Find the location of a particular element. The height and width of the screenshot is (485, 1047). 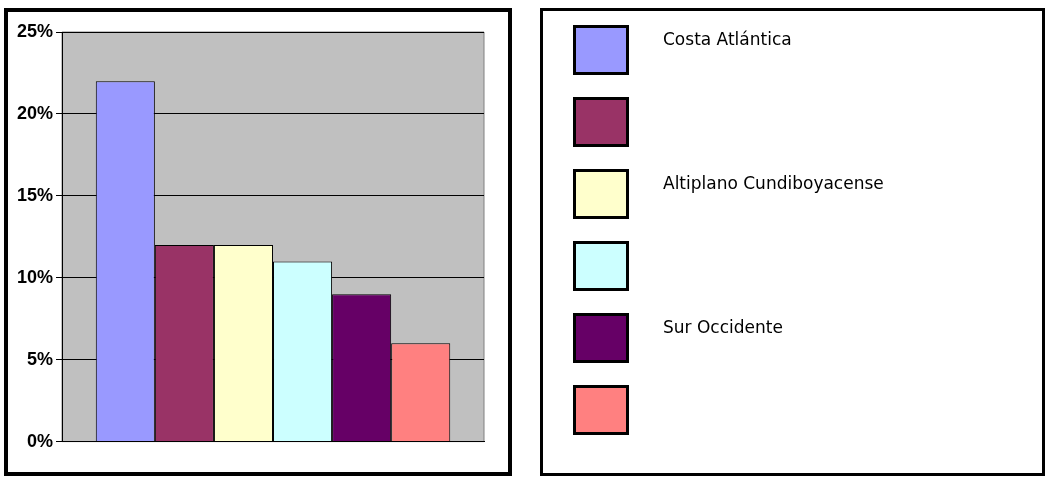

y-tick-label: 5% is located at coordinates (40, 358).